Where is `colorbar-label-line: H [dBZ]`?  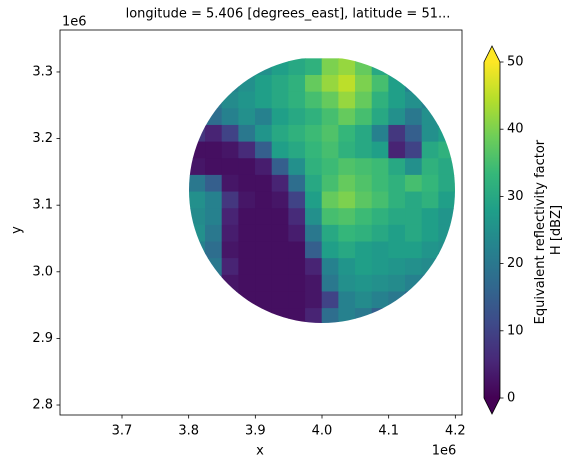
colorbar-label-line: H [dBZ] is located at coordinates (556, 230).